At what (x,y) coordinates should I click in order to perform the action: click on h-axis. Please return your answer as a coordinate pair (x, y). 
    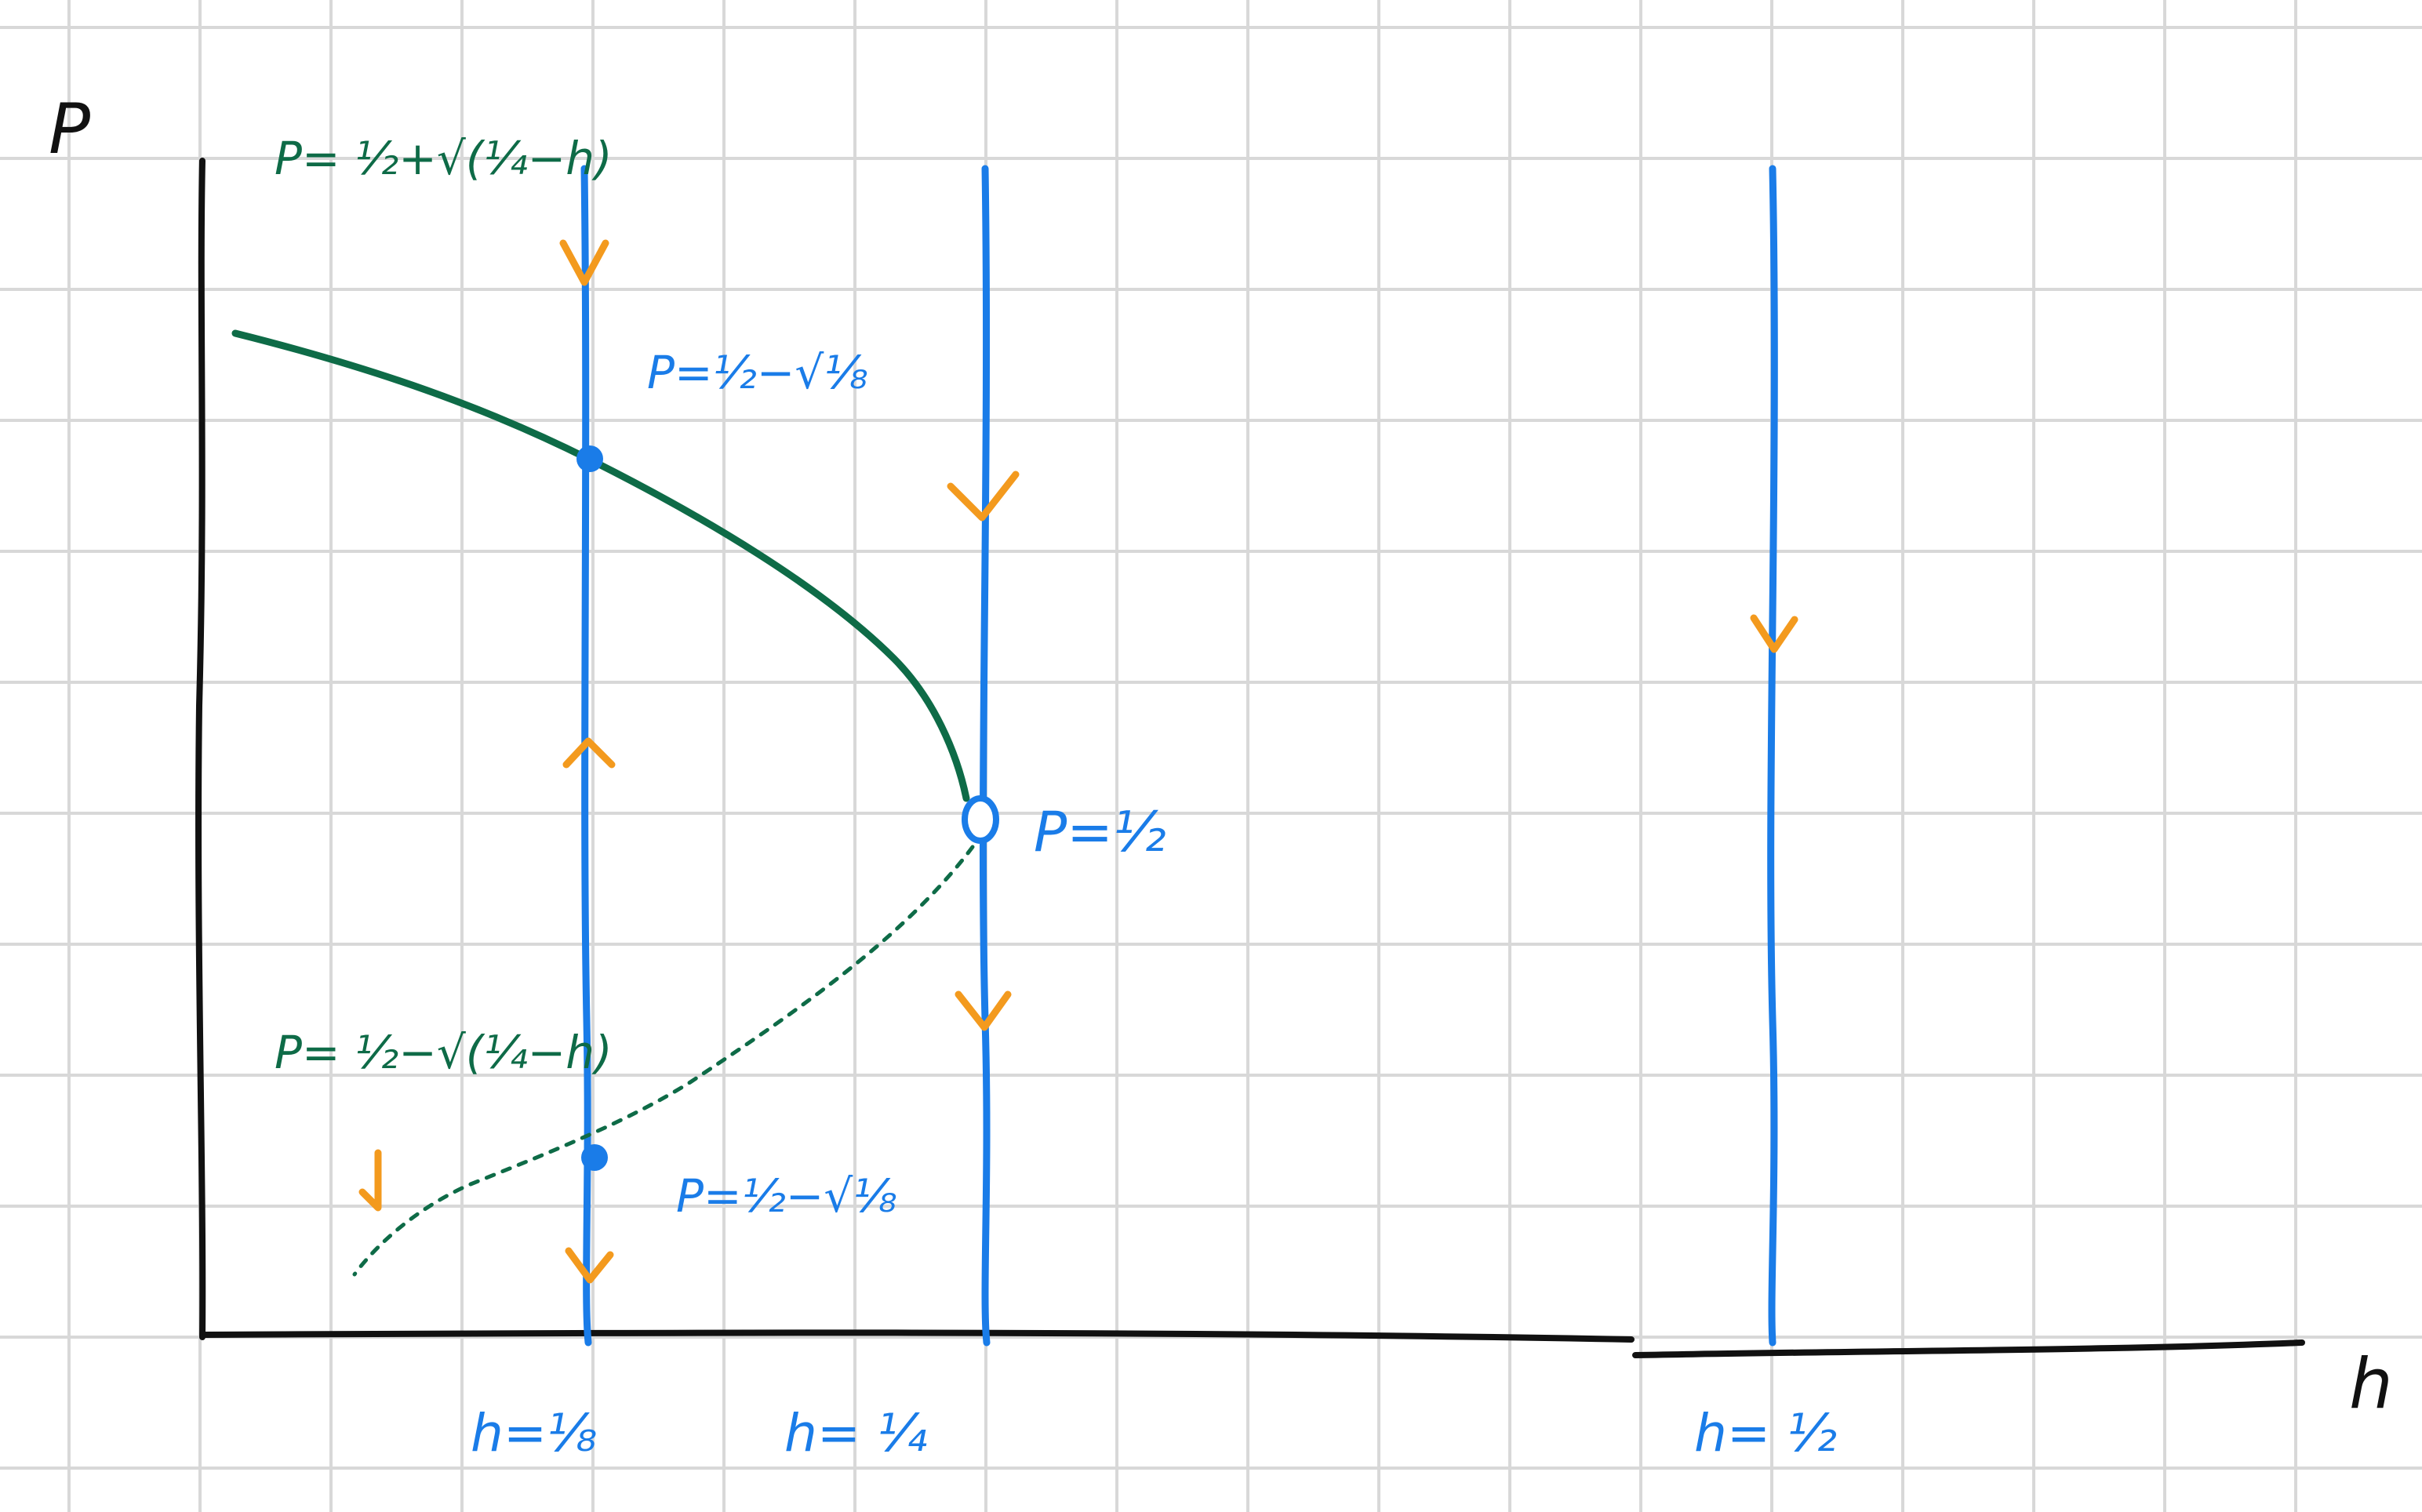
    Looking at the image, I should click on (1253, 1343).